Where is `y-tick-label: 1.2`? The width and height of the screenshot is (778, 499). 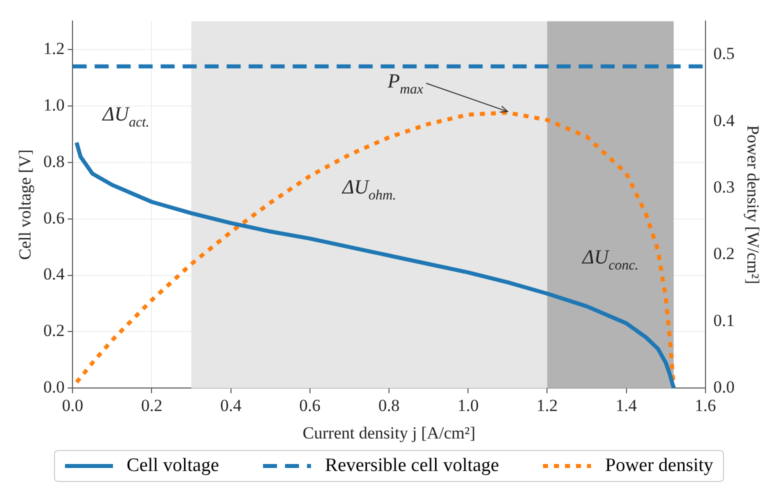
y-tick-label: 1.2 is located at coordinates (54, 48).